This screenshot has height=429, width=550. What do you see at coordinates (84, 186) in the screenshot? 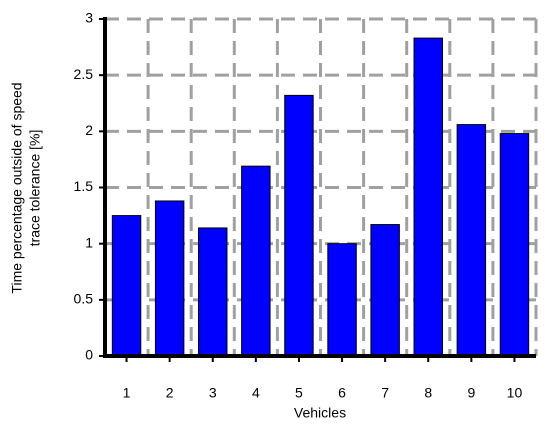
I see `y-tick-label: 1.5` at bounding box center [84, 186].